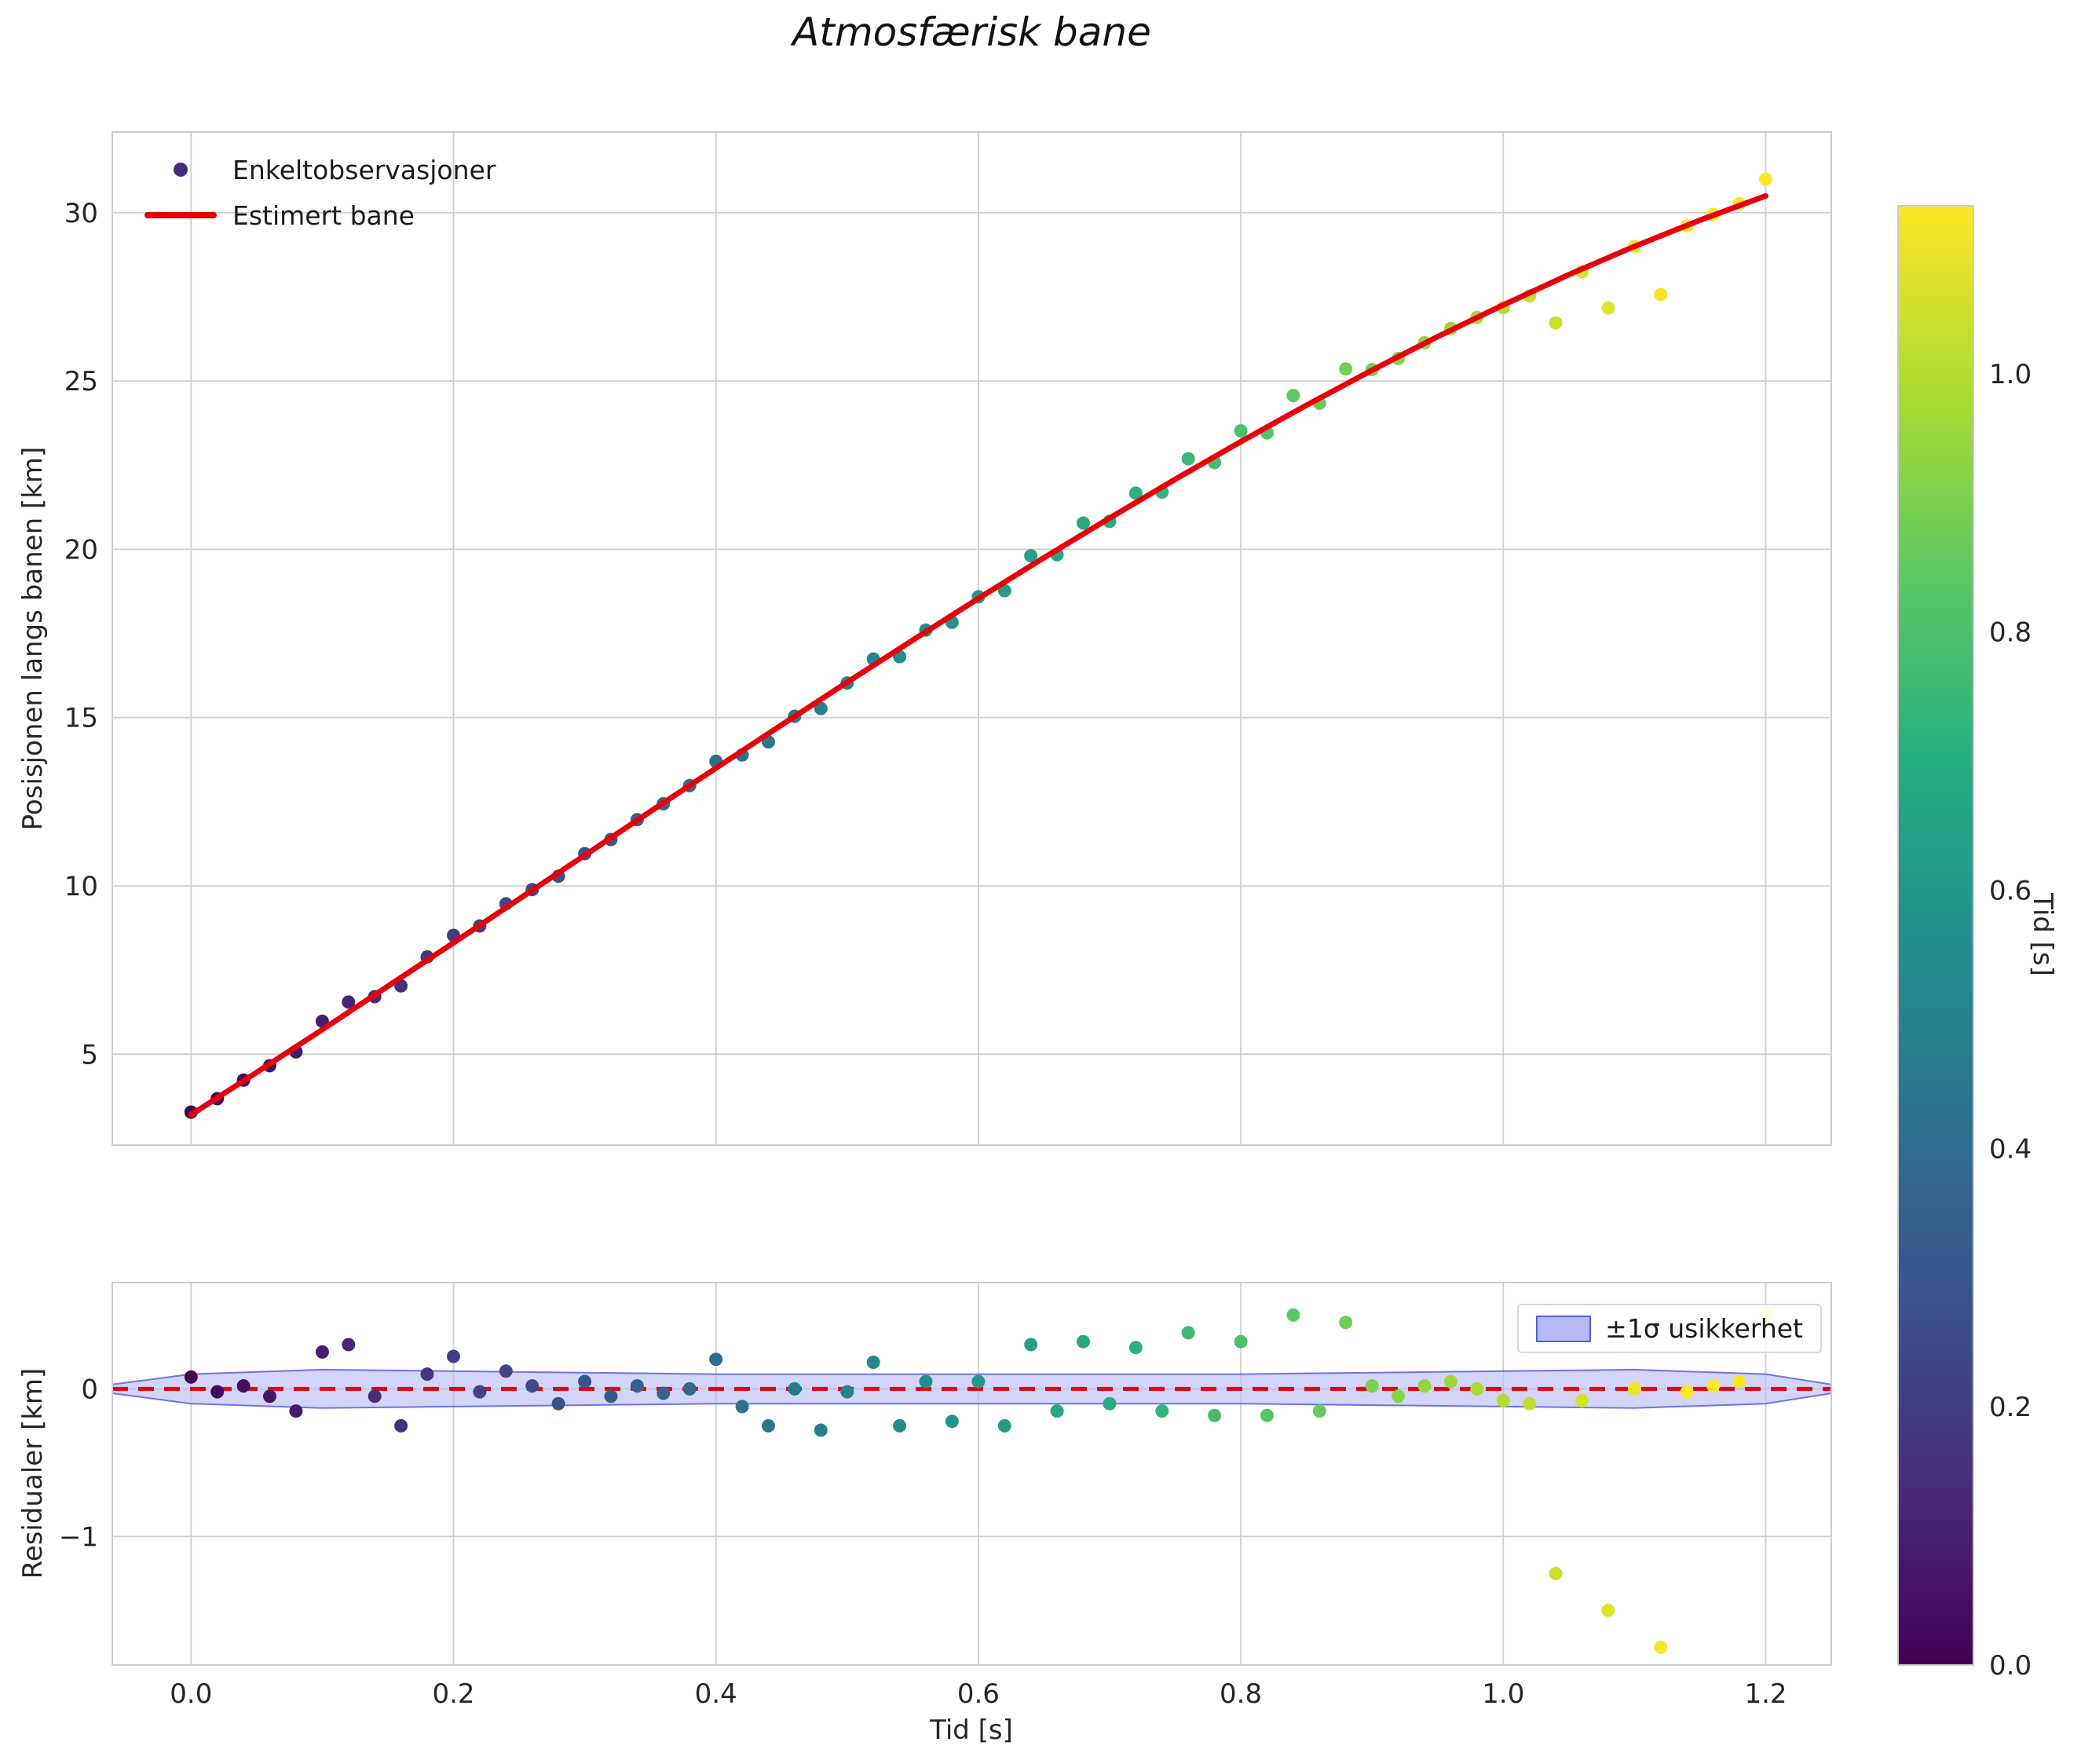 Image resolution: width=2081 pixels, height=1764 pixels. I want to click on svg-text: 15, so click(81, 718).